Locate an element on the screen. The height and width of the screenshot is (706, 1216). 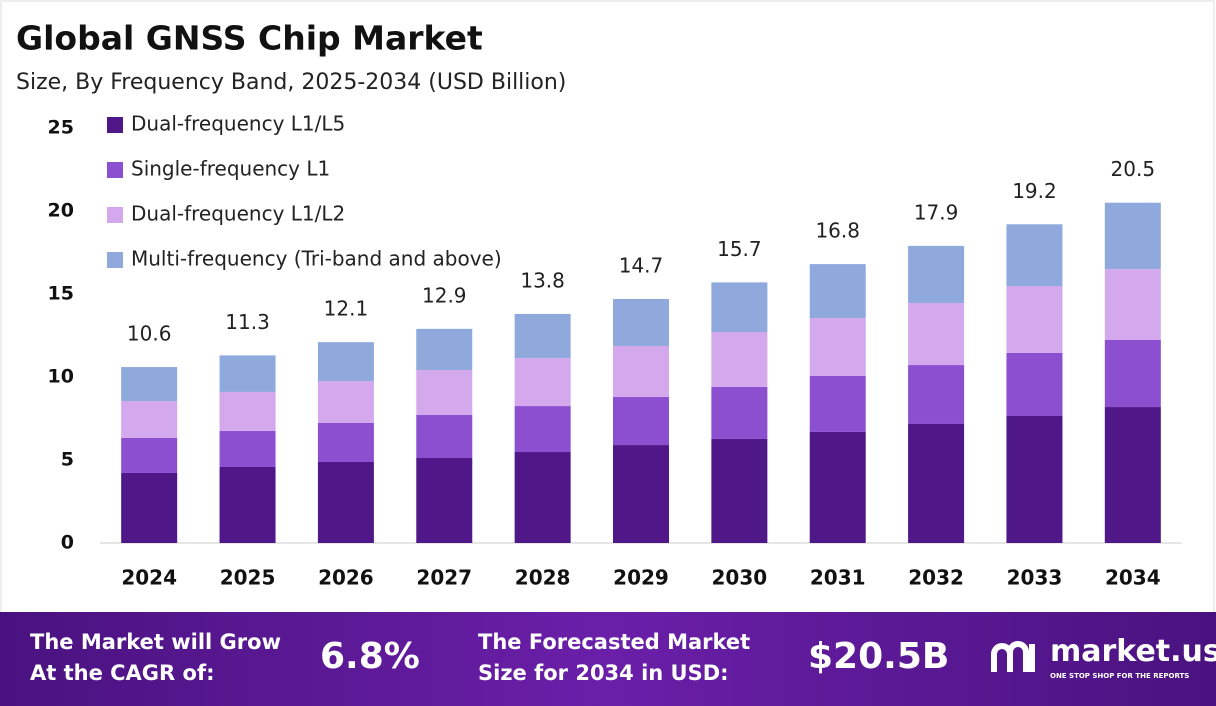
y-tick-label: 0 is located at coordinates (67, 543).